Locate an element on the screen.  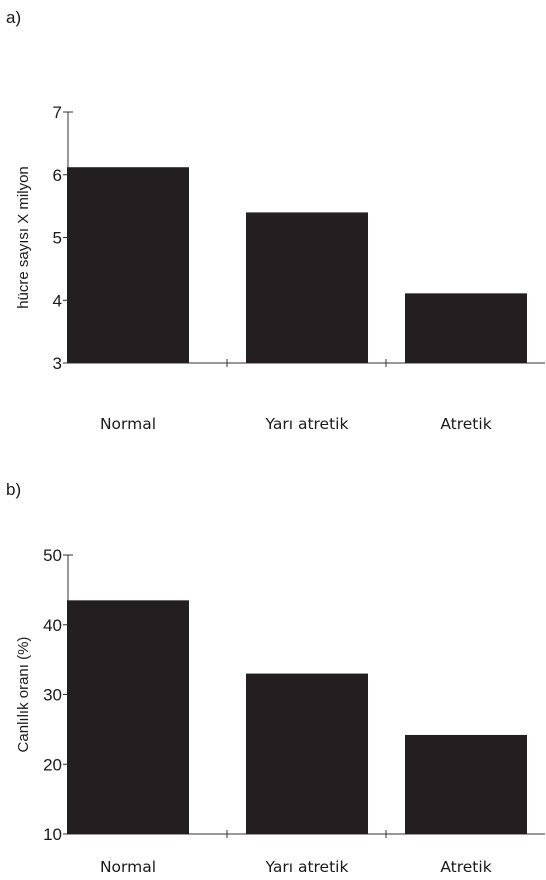
y-tick-label: 3 is located at coordinates (57, 363).